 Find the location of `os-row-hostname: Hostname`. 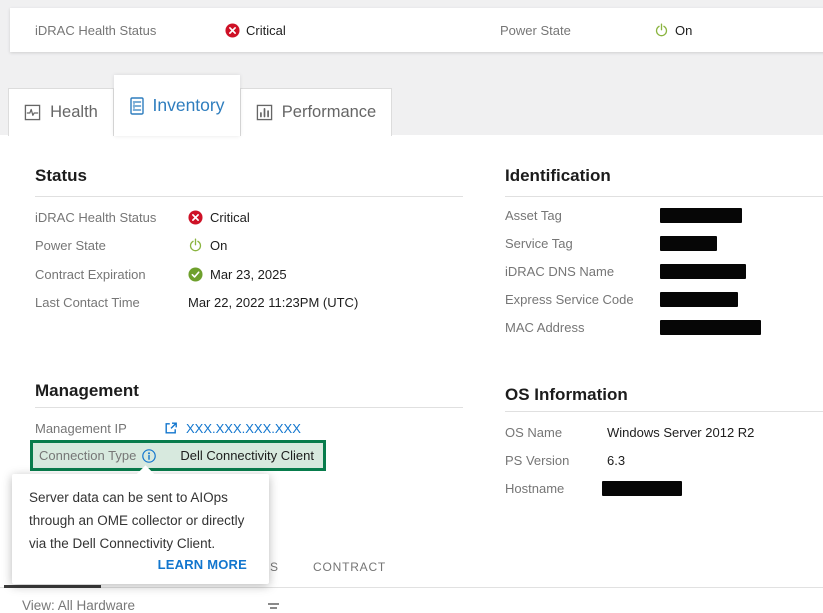

os-row-hostname: Hostname is located at coordinates (593, 488).